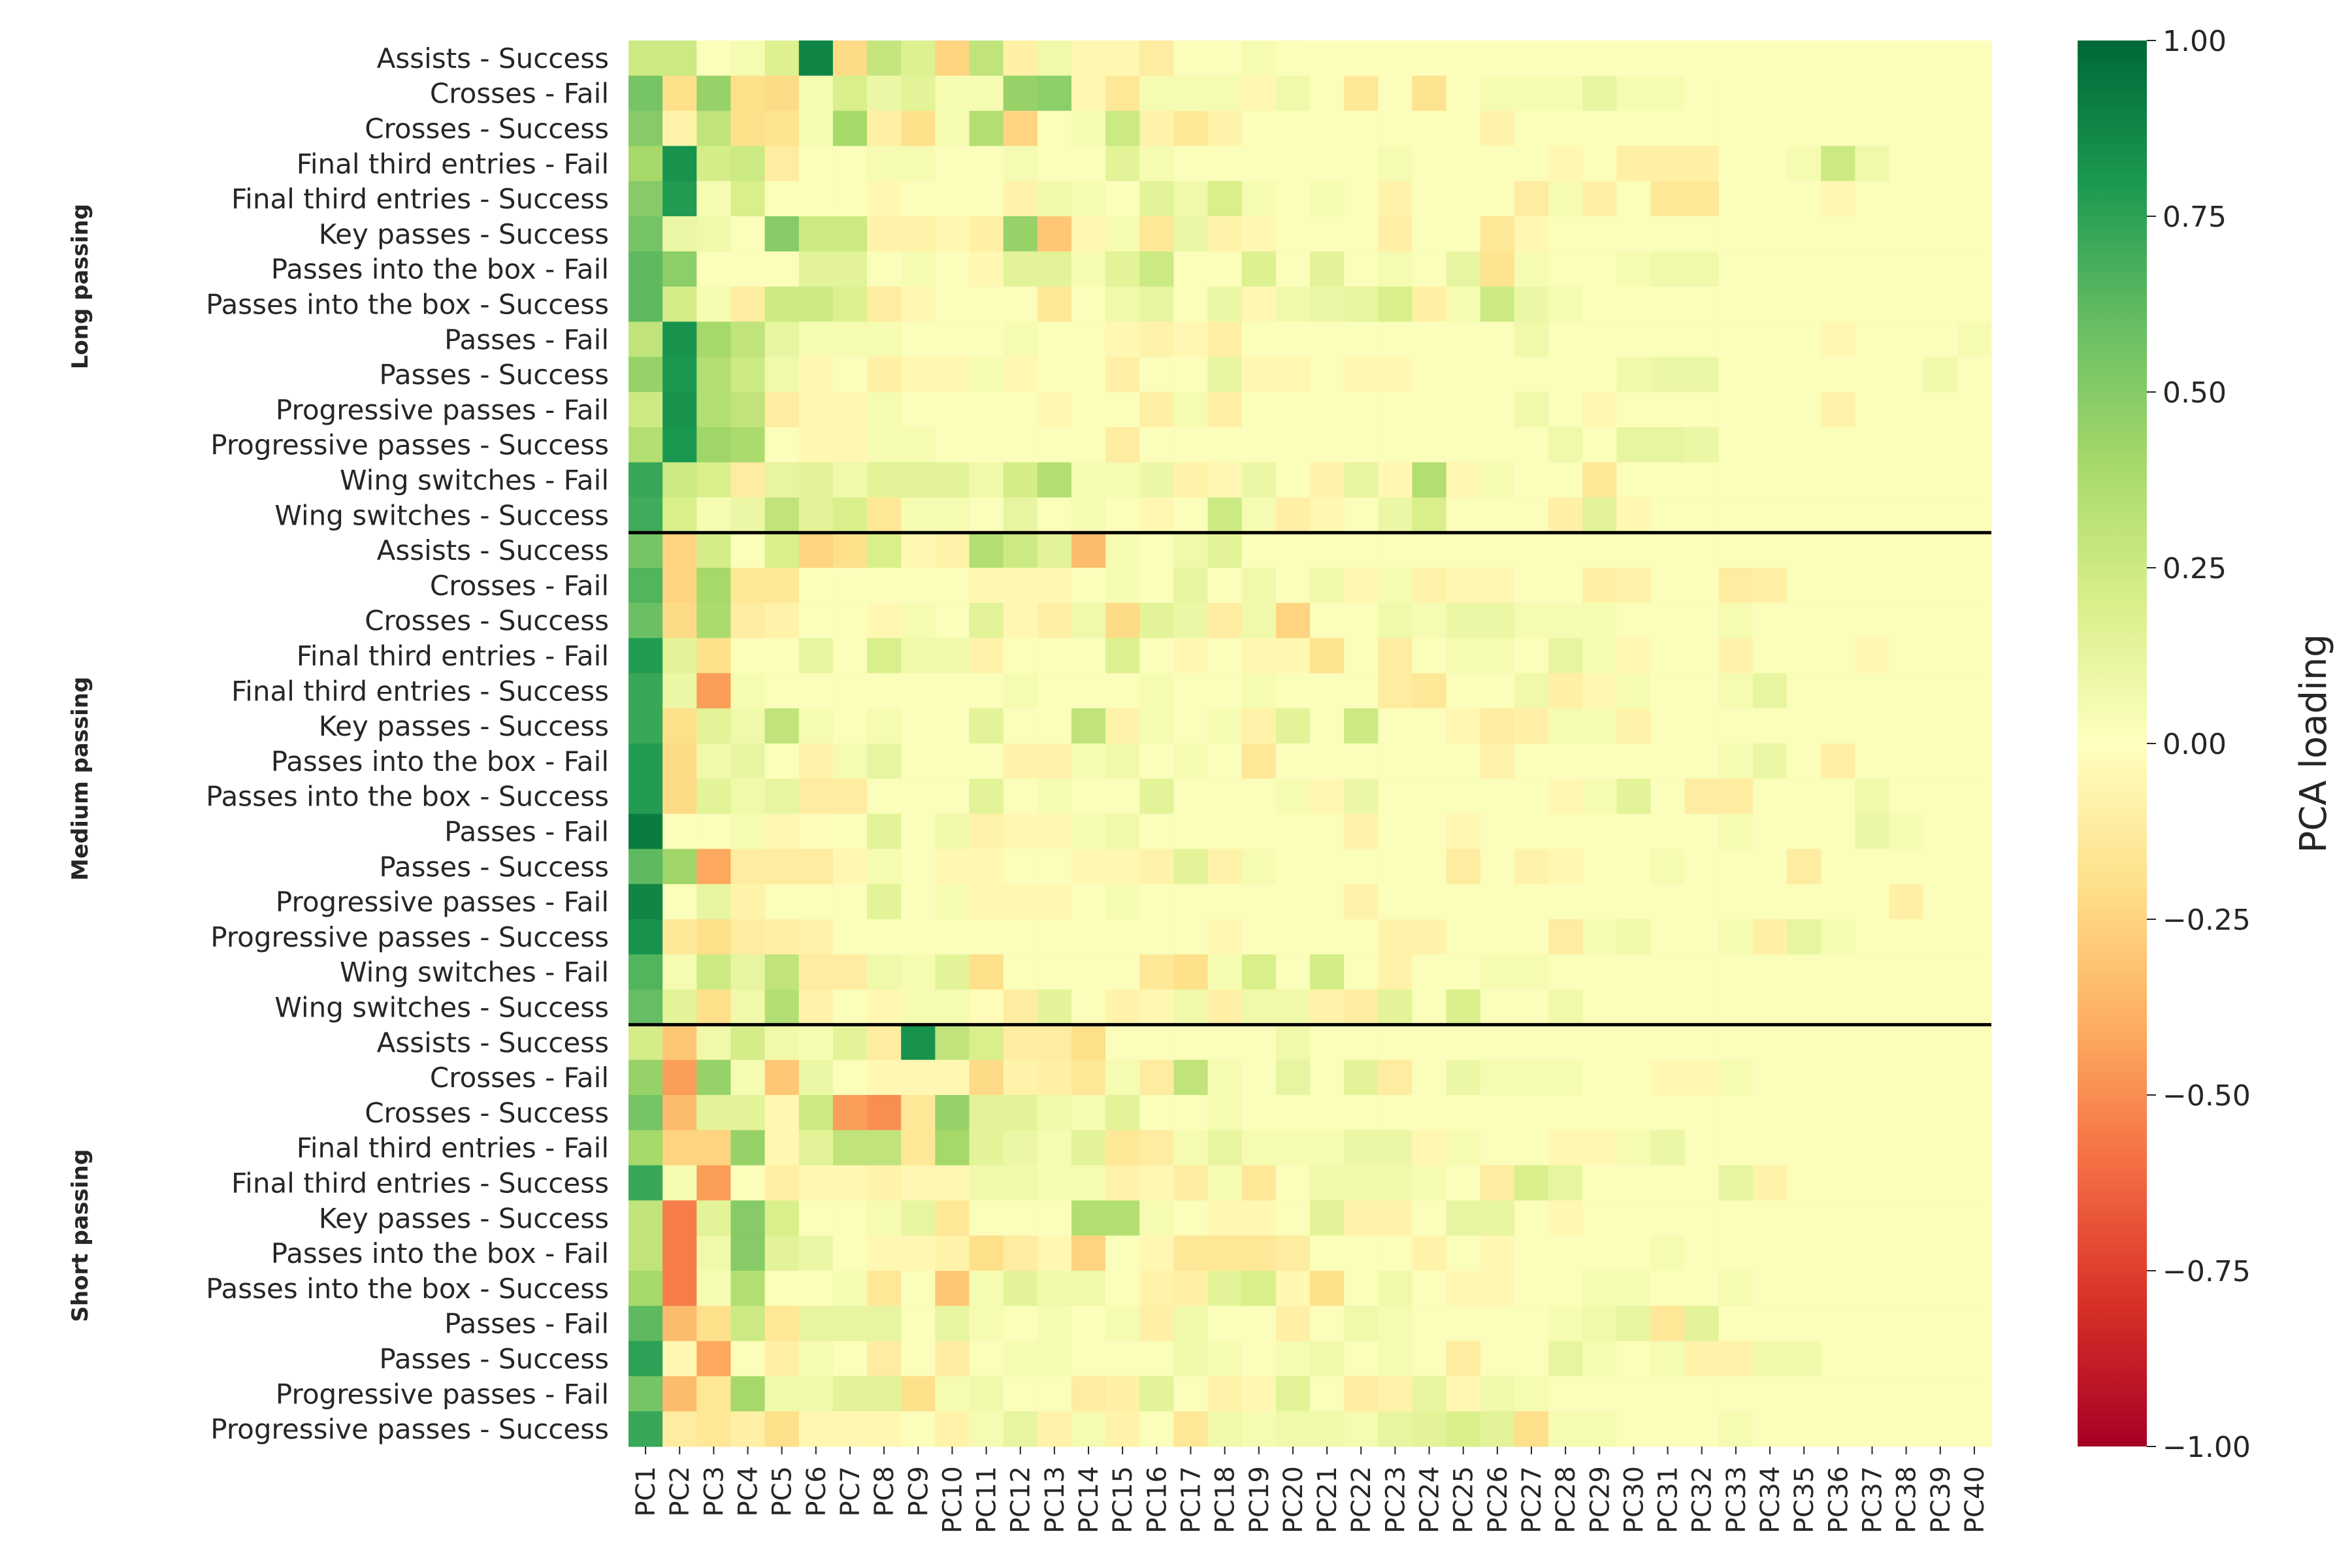  I want to click on column-label: PC21, so click(1328, 1499).